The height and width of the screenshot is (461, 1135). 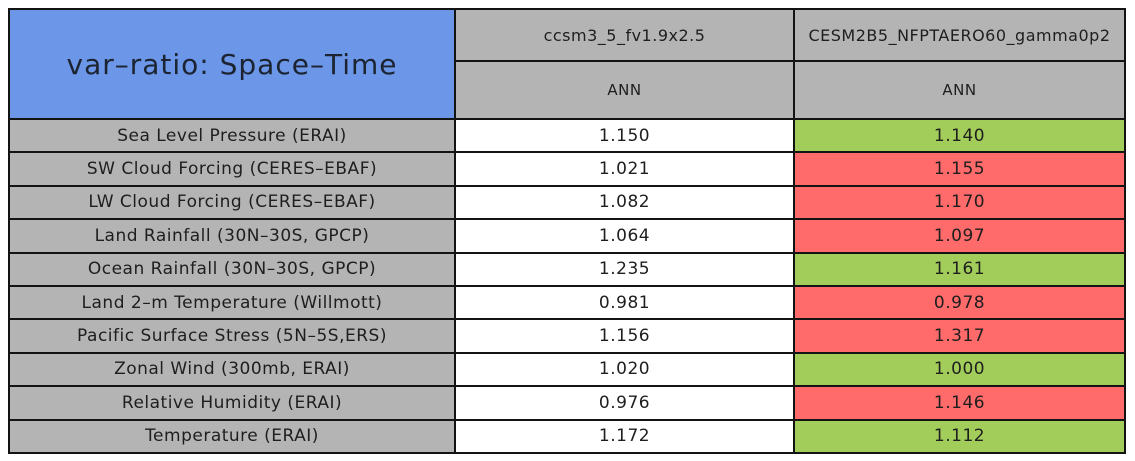 What do you see at coordinates (624, 369) in the screenshot?
I see `value-cell: 1.020` at bounding box center [624, 369].